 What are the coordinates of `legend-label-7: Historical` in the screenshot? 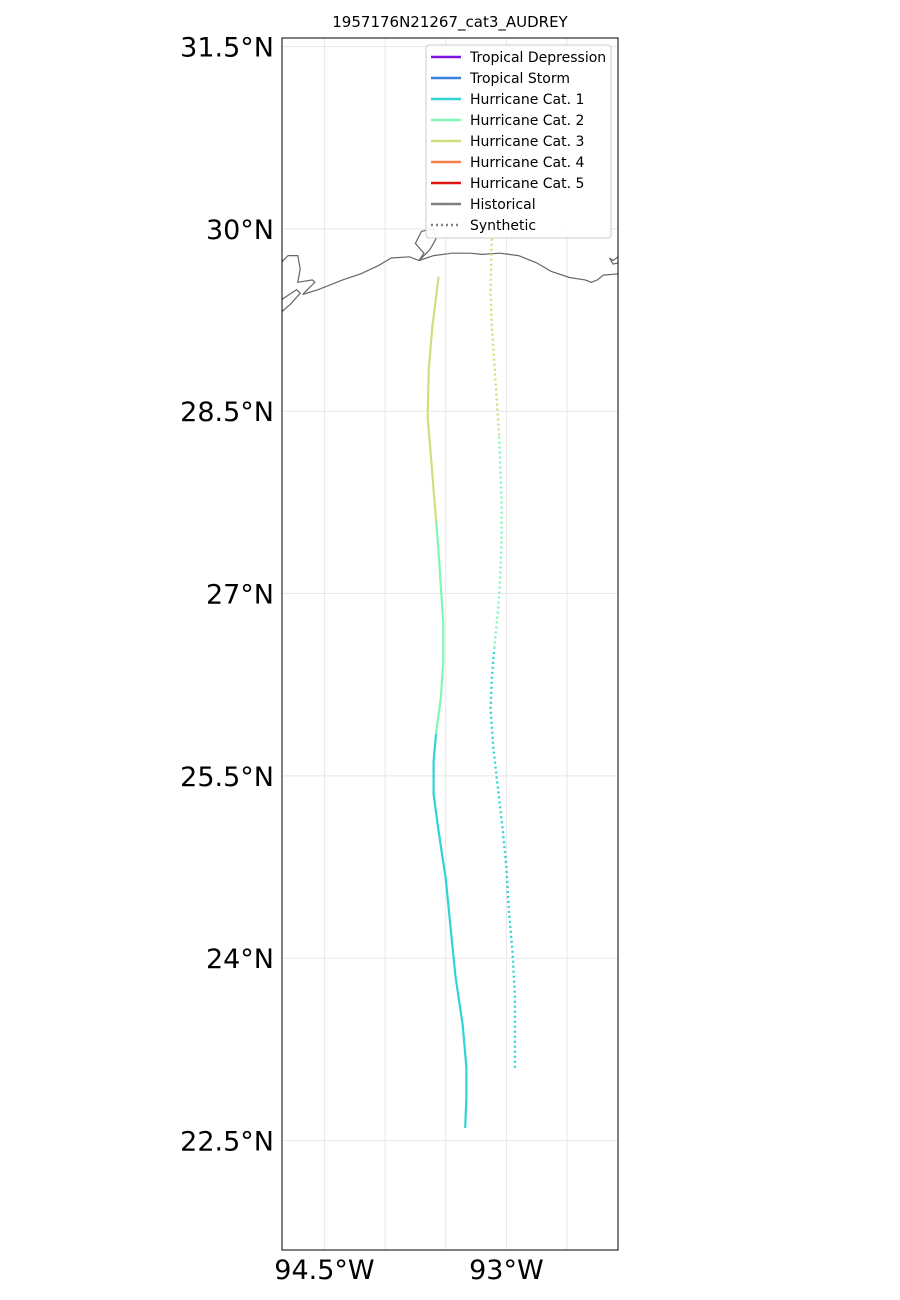 It's located at (503, 205).